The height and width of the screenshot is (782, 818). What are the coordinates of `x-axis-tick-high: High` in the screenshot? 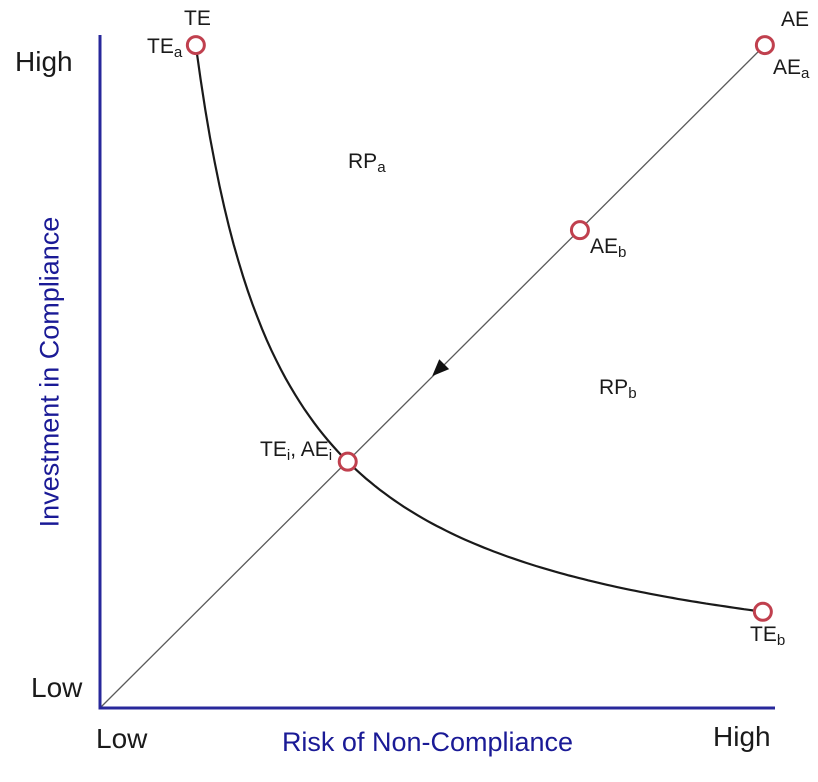 It's located at (742, 736).